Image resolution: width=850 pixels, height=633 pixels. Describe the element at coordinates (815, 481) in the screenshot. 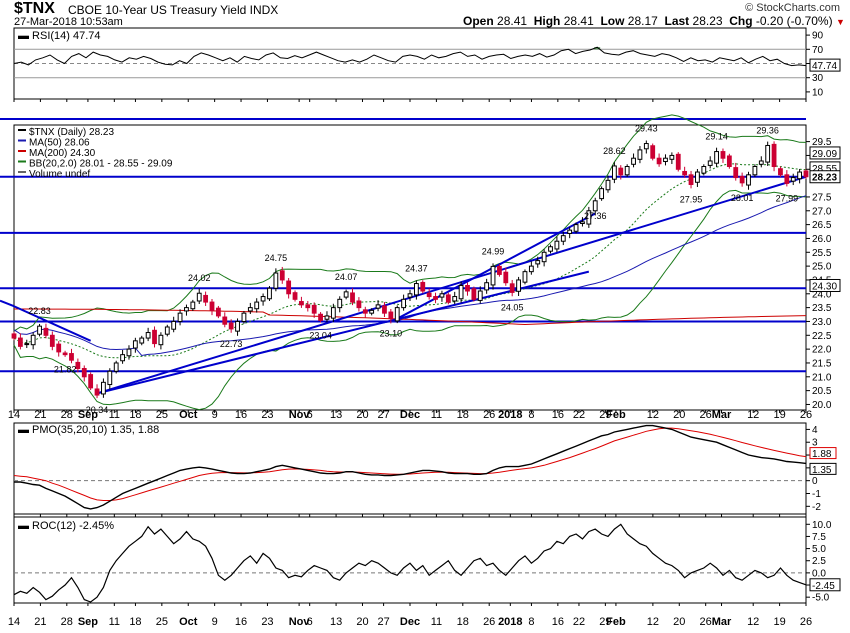

I see `pmo-tick-label: 0` at that location.